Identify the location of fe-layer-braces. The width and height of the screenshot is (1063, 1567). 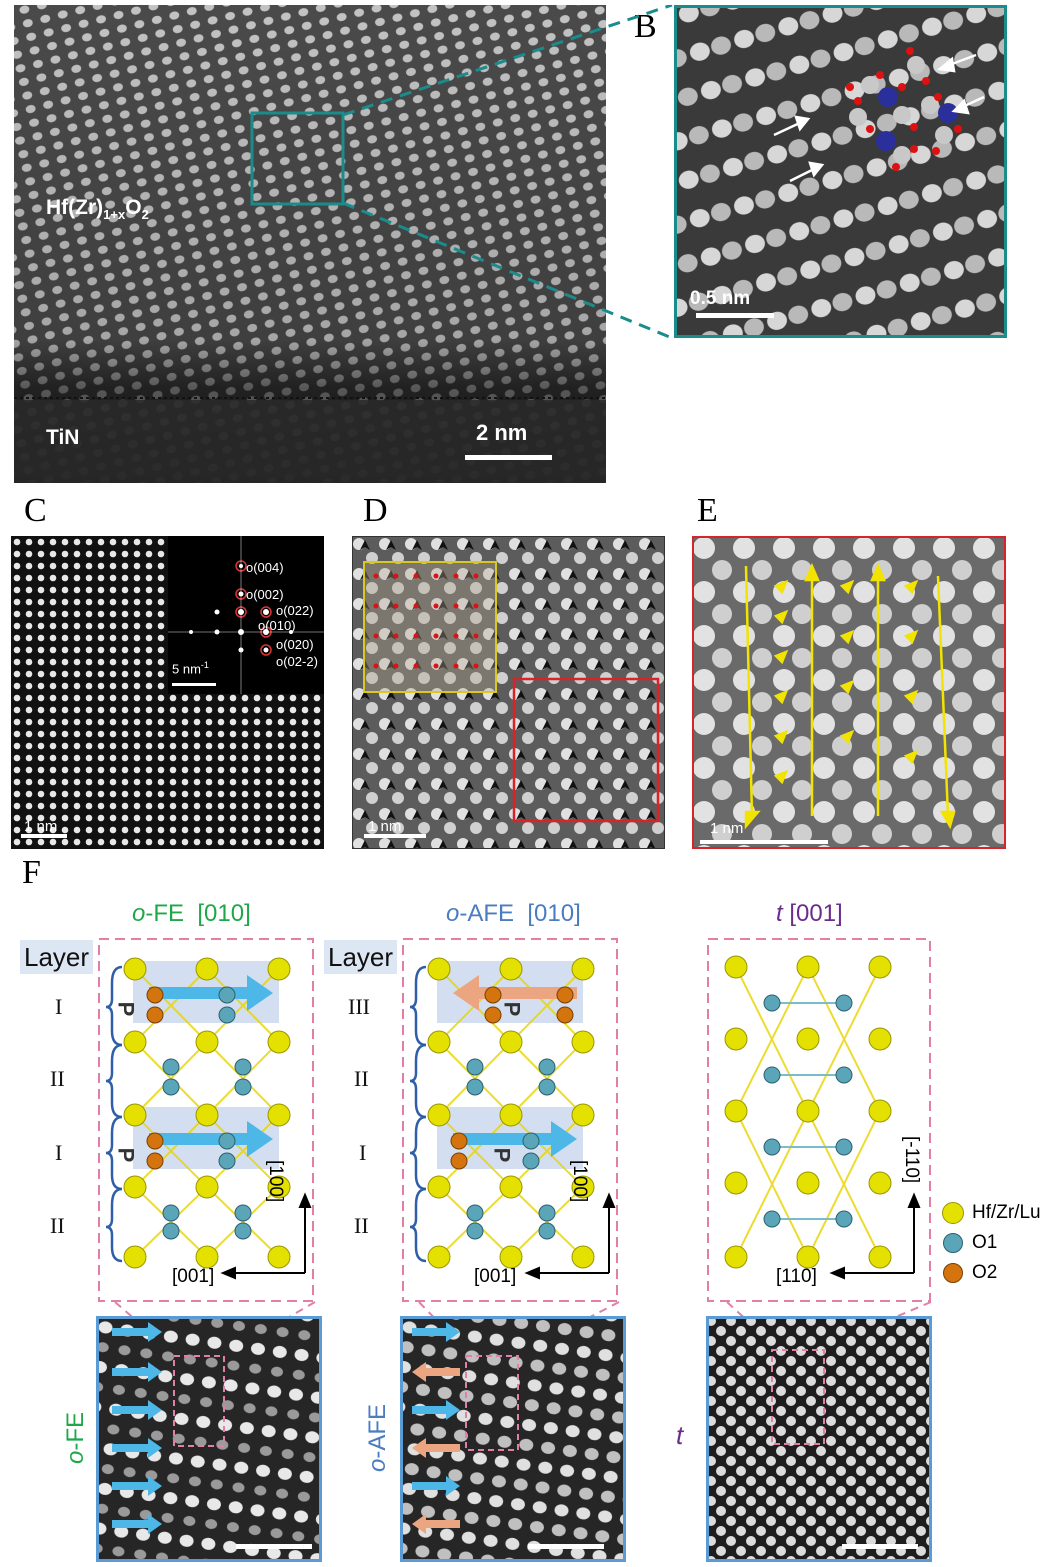
(114, 1114).